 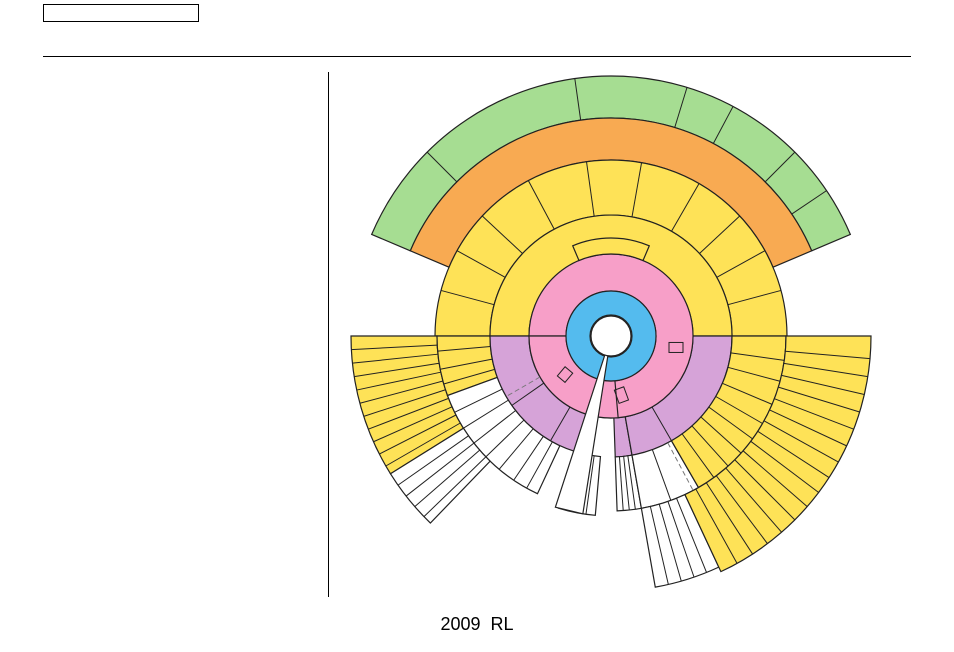 I want to click on segment-white-left-outer, so click(x=440, y=475).